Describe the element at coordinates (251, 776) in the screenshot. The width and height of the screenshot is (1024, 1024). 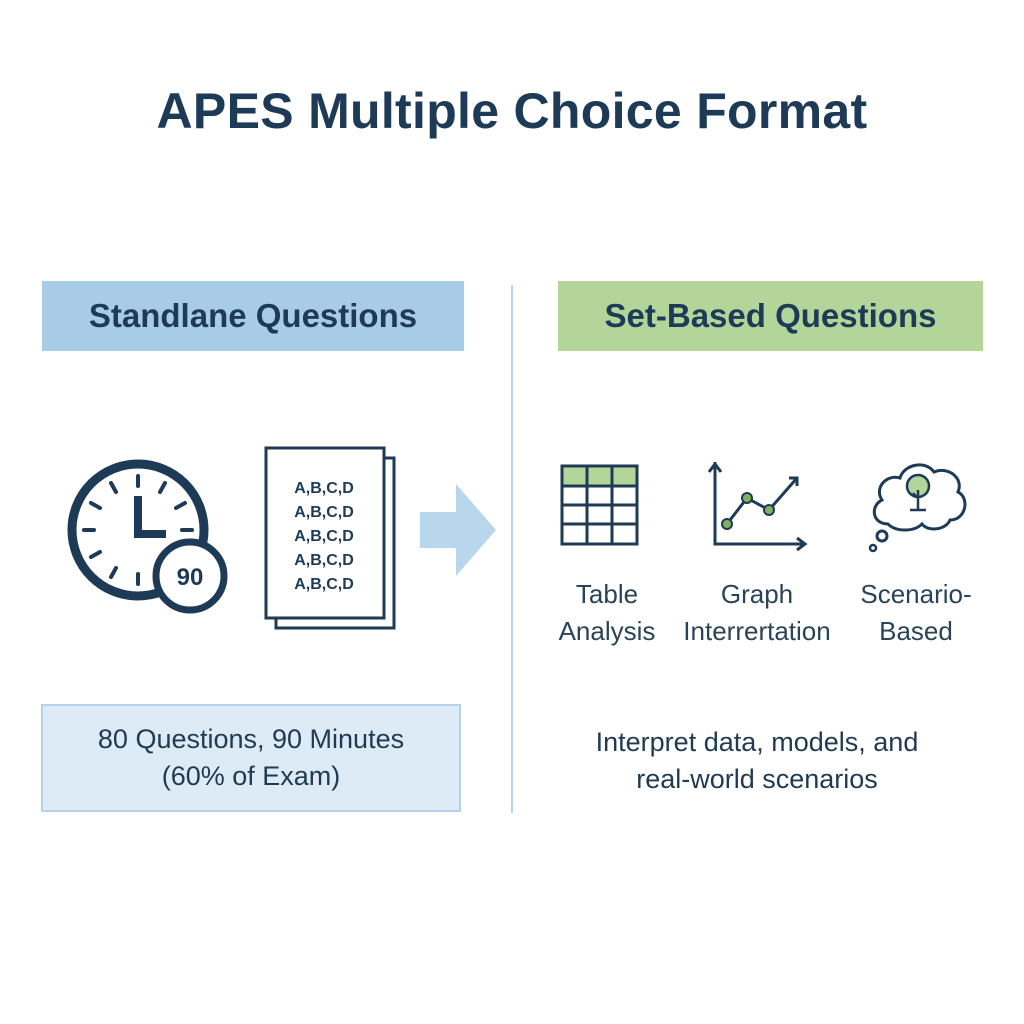
I see `standalone-info-line2: (60% of Exam)` at that location.